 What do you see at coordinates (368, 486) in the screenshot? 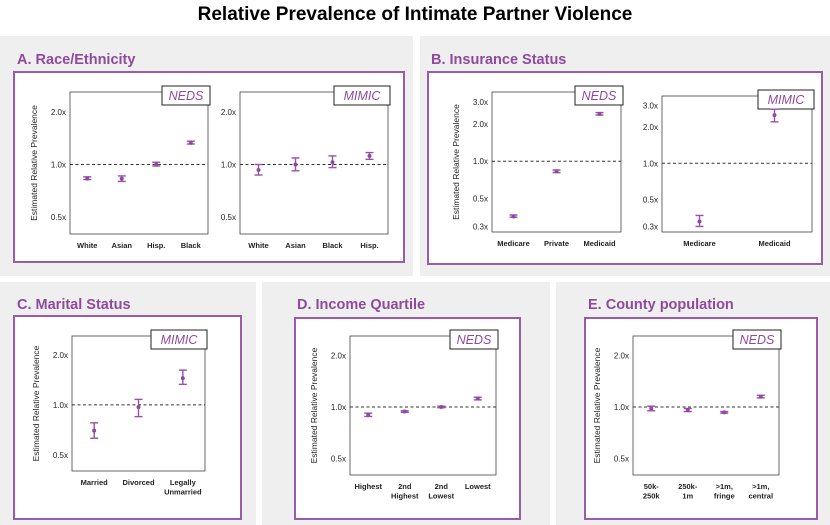
I see `x-tick-label: Highest` at bounding box center [368, 486].